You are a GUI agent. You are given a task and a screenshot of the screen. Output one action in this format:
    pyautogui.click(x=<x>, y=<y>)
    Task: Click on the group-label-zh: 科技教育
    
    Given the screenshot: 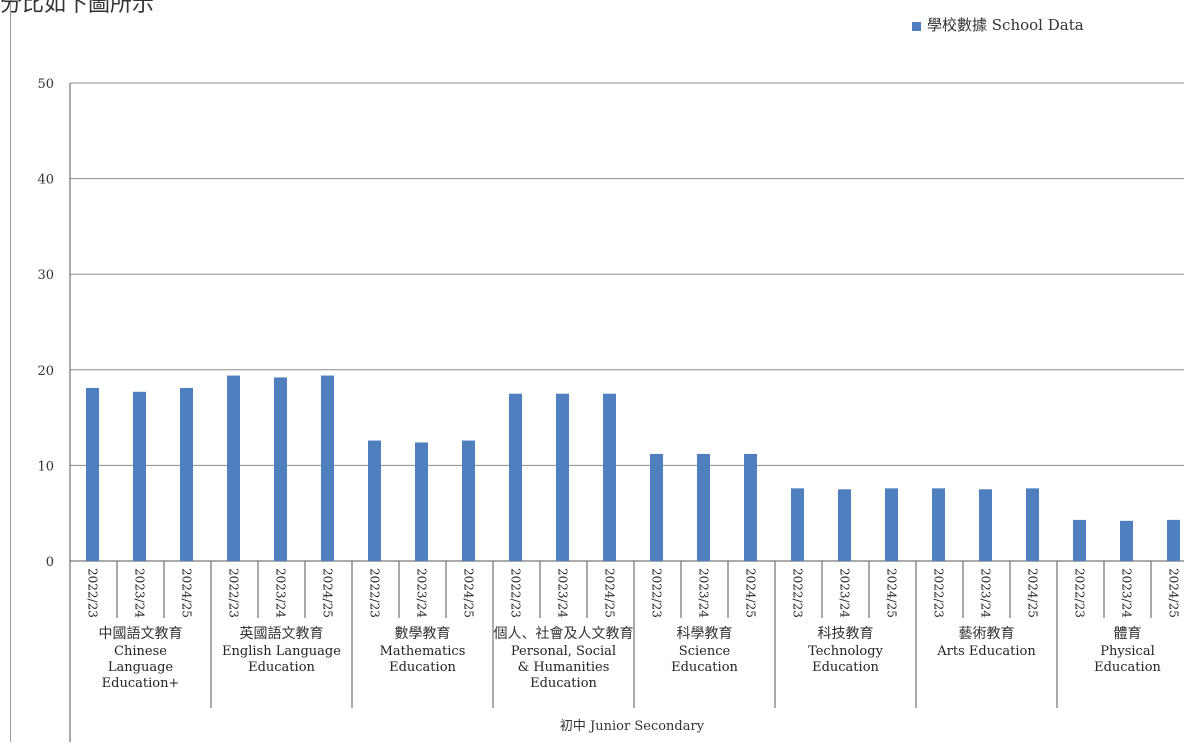 What is the action you would take?
    pyautogui.click(x=846, y=634)
    